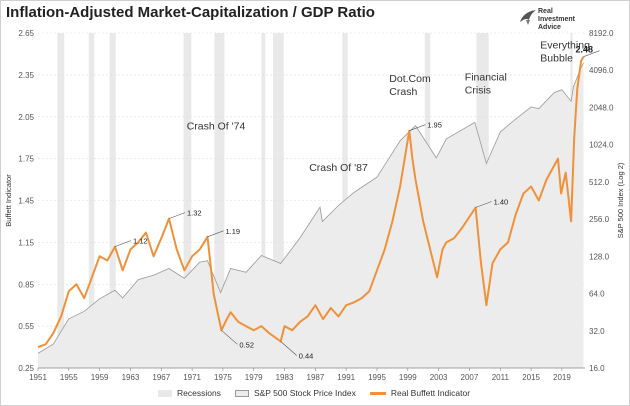  What do you see at coordinates (597, 331) in the screenshot?
I see `right-tick-label-8: 32.0` at bounding box center [597, 331].